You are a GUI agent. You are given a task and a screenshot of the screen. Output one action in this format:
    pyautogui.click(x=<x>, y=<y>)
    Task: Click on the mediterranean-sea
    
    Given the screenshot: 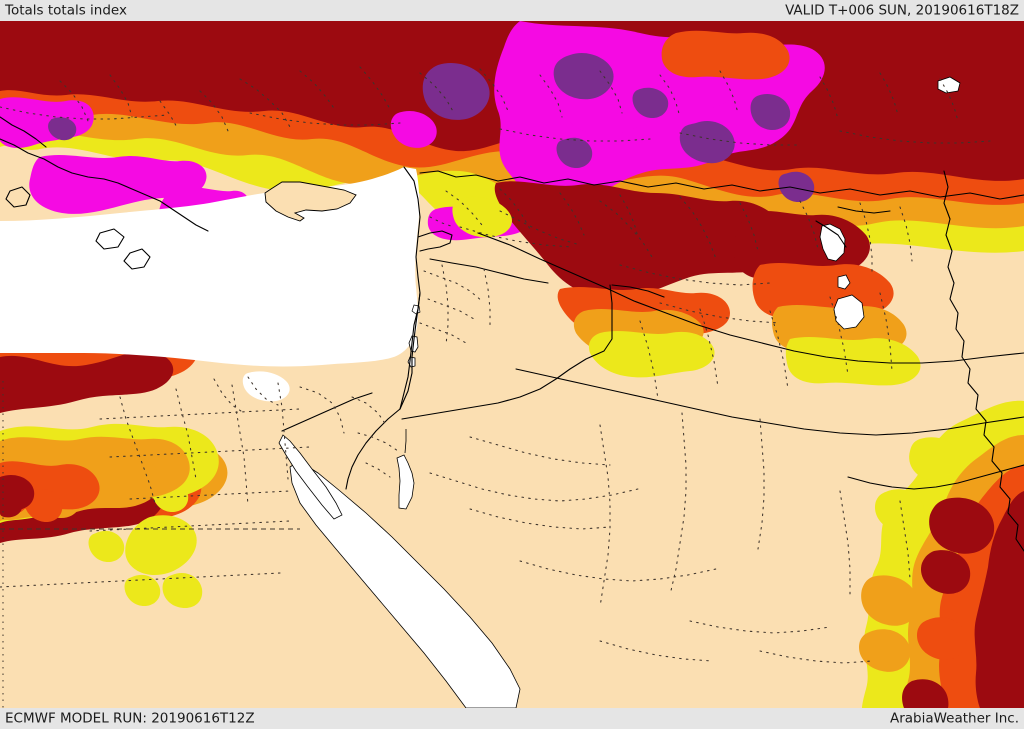 What is the action you would take?
    pyautogui.click(x=210, y=267)
    